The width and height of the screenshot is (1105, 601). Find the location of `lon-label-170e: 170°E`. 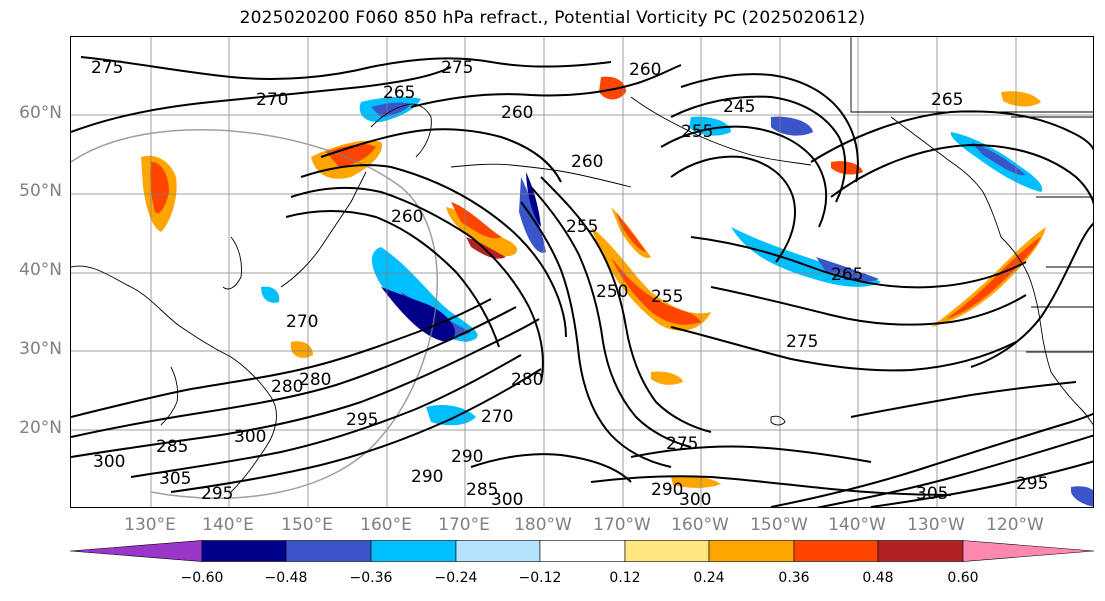

lon-label-170e: 170°E is located at coordinates (464, 525).